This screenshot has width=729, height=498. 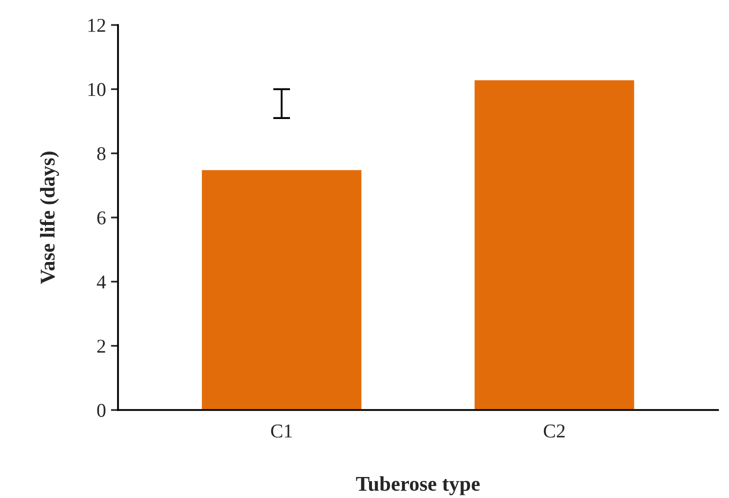 I want to click on y-tick-label: 0, so click(x=101, y=410).